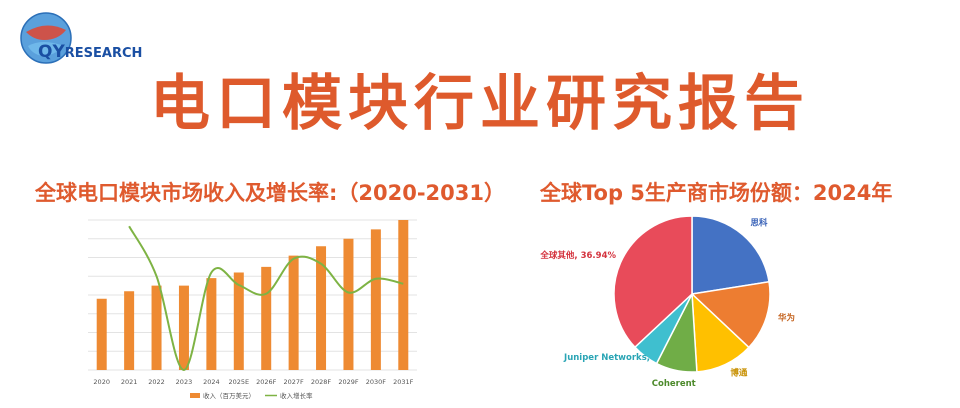 This screenshot has width=960, height=408. What do you see at coordinates (321, 382) in the screenshot?
I see `x-tick-label: 2028F` at bounding box center [321, 382].